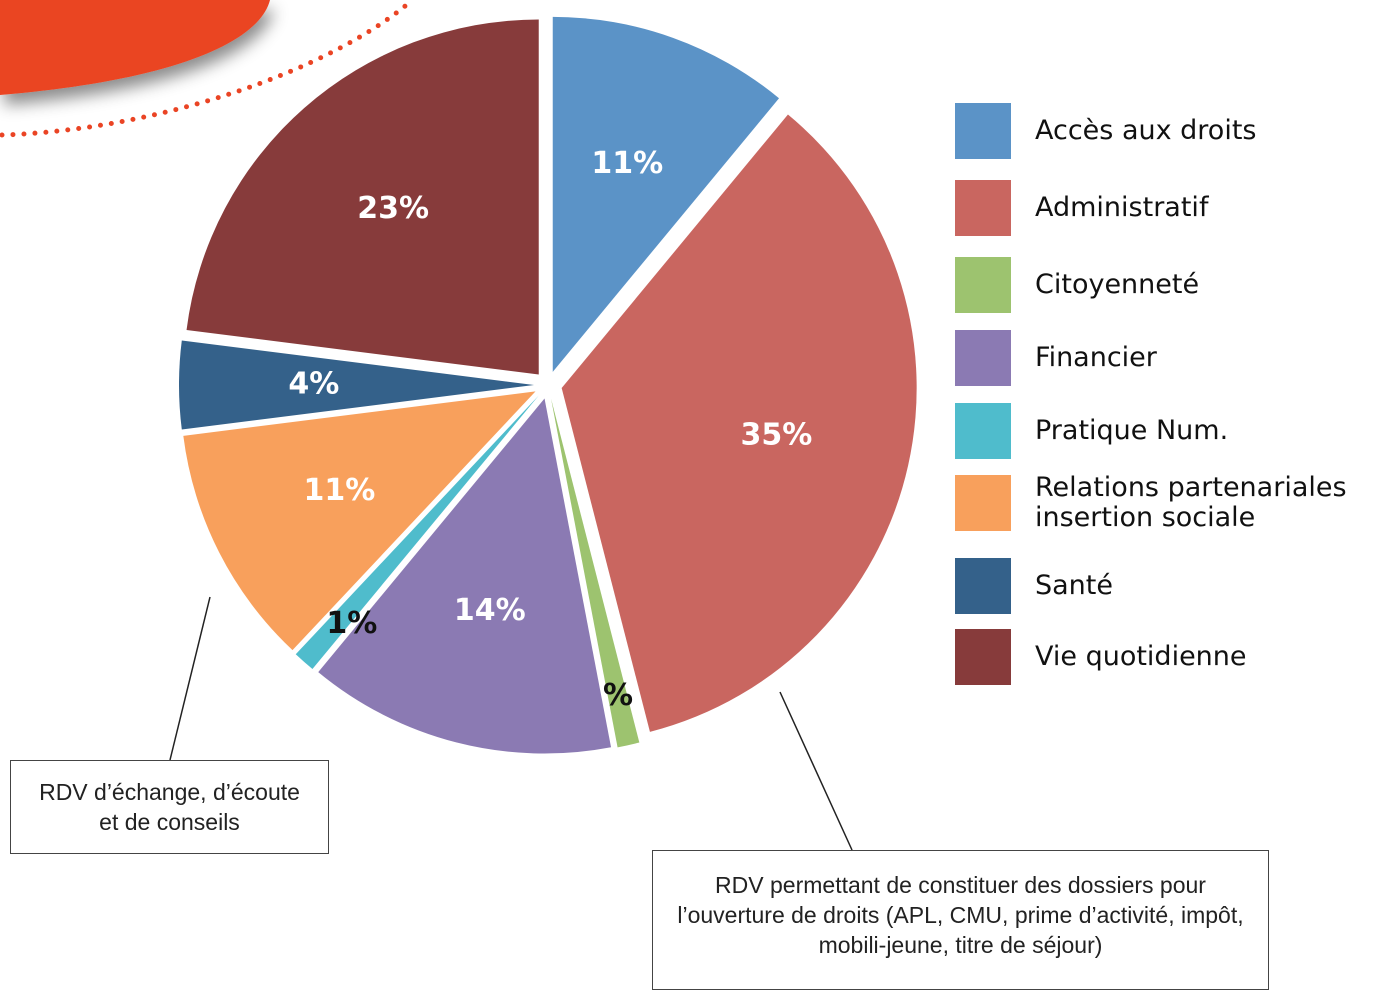  Describe the element at coordinates (490, 610) in the screenshot. I see `data-label: 14%` at that location.